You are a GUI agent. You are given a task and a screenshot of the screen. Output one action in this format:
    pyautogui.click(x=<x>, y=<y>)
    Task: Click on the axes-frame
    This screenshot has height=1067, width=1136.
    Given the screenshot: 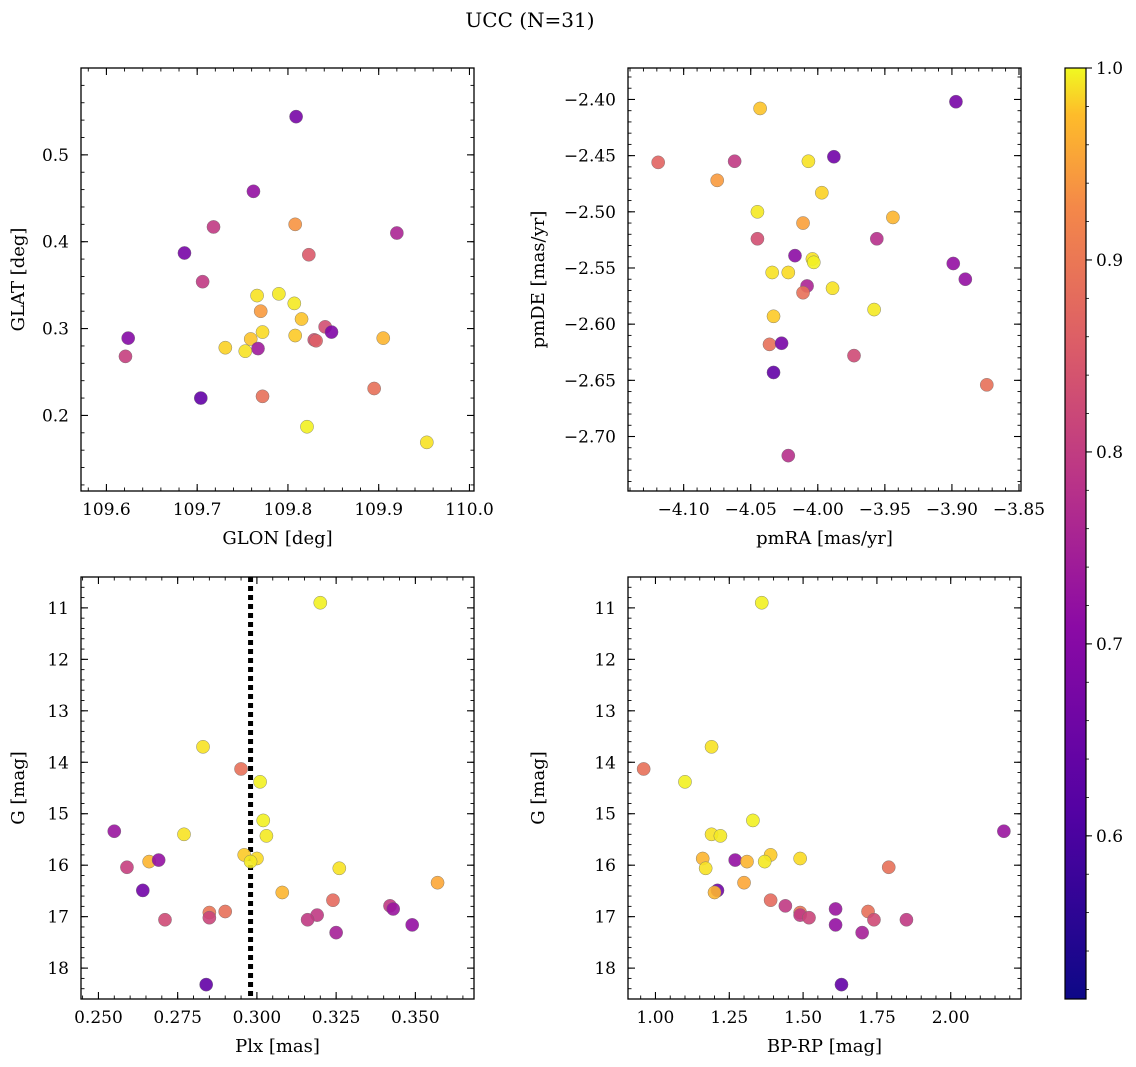 What is the action you would take?
    pyautogui.click(x=277, y=279)
    